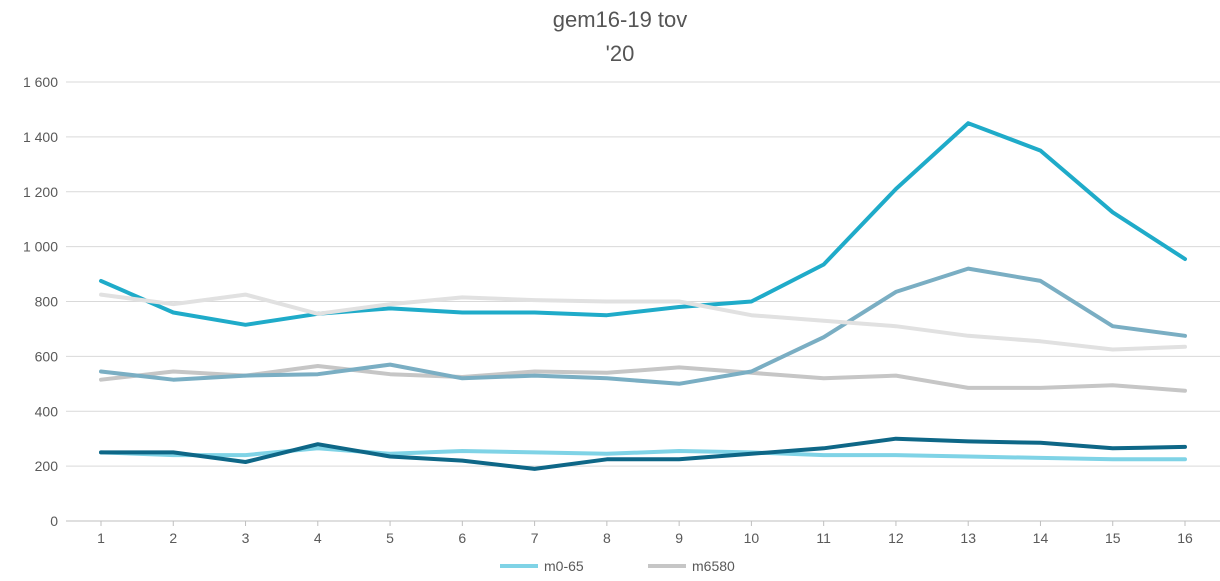  I want to click on x-tick-label: 15, so click(1113, 538).